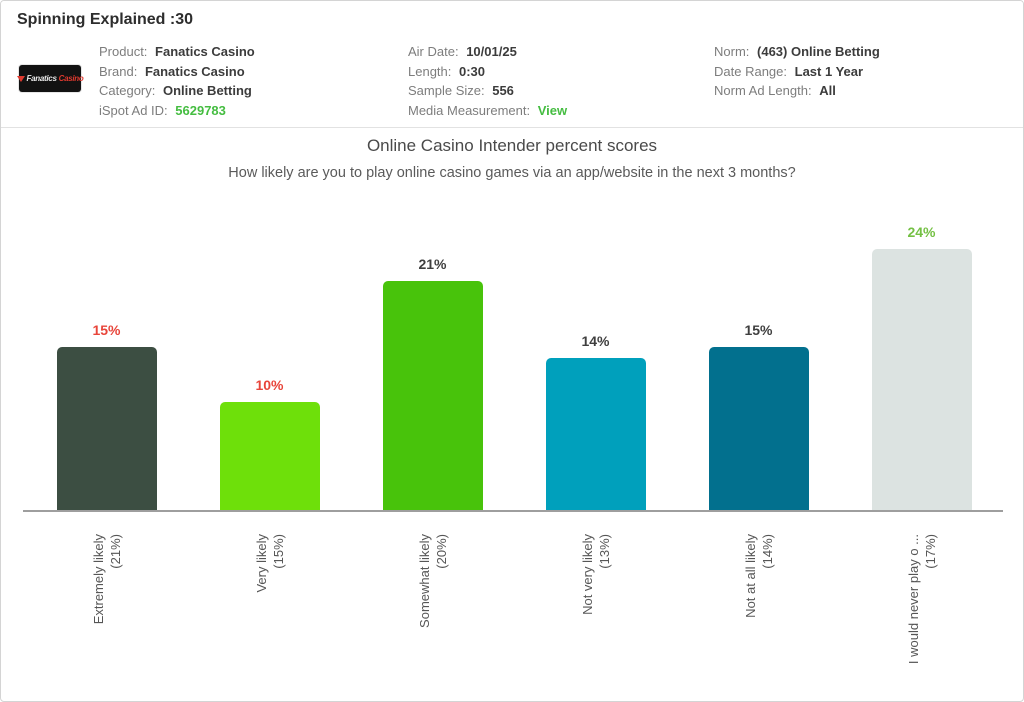 This screenshot has width=1024, height=702. Describe the element at coordinates (552, 110) in the screenshot. I see `media-measurement-view-link: View` at that location.